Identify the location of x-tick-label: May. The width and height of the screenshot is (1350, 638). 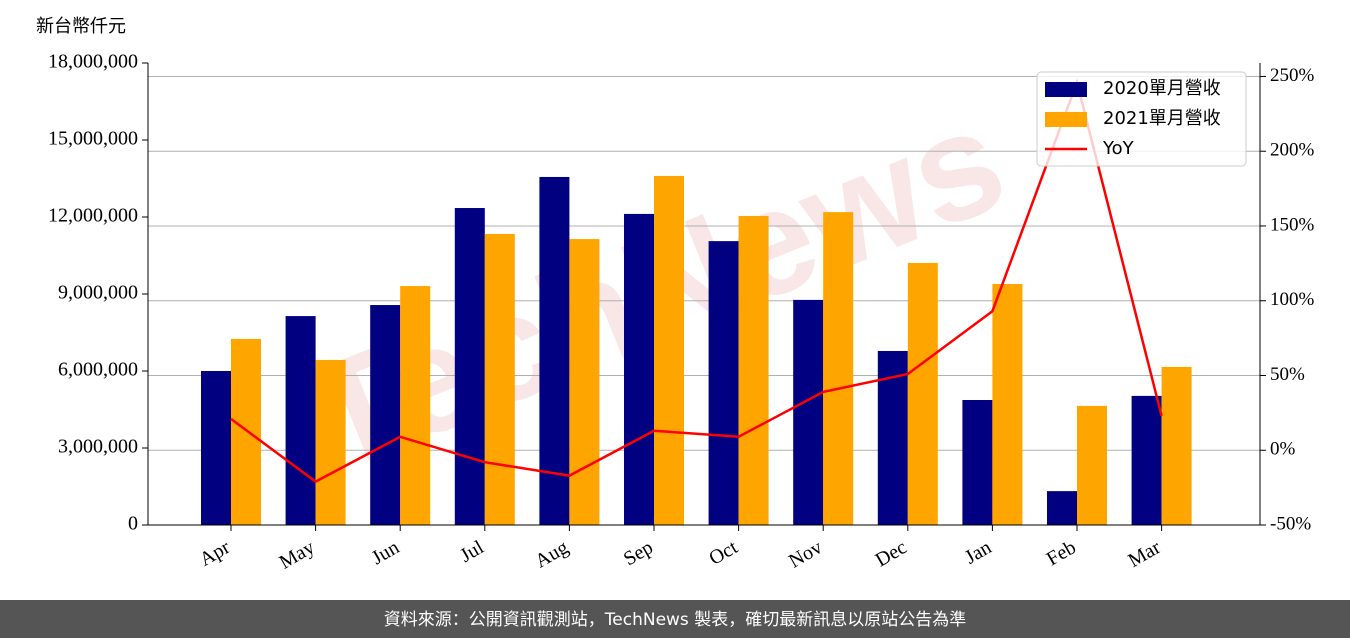
(297, 554).